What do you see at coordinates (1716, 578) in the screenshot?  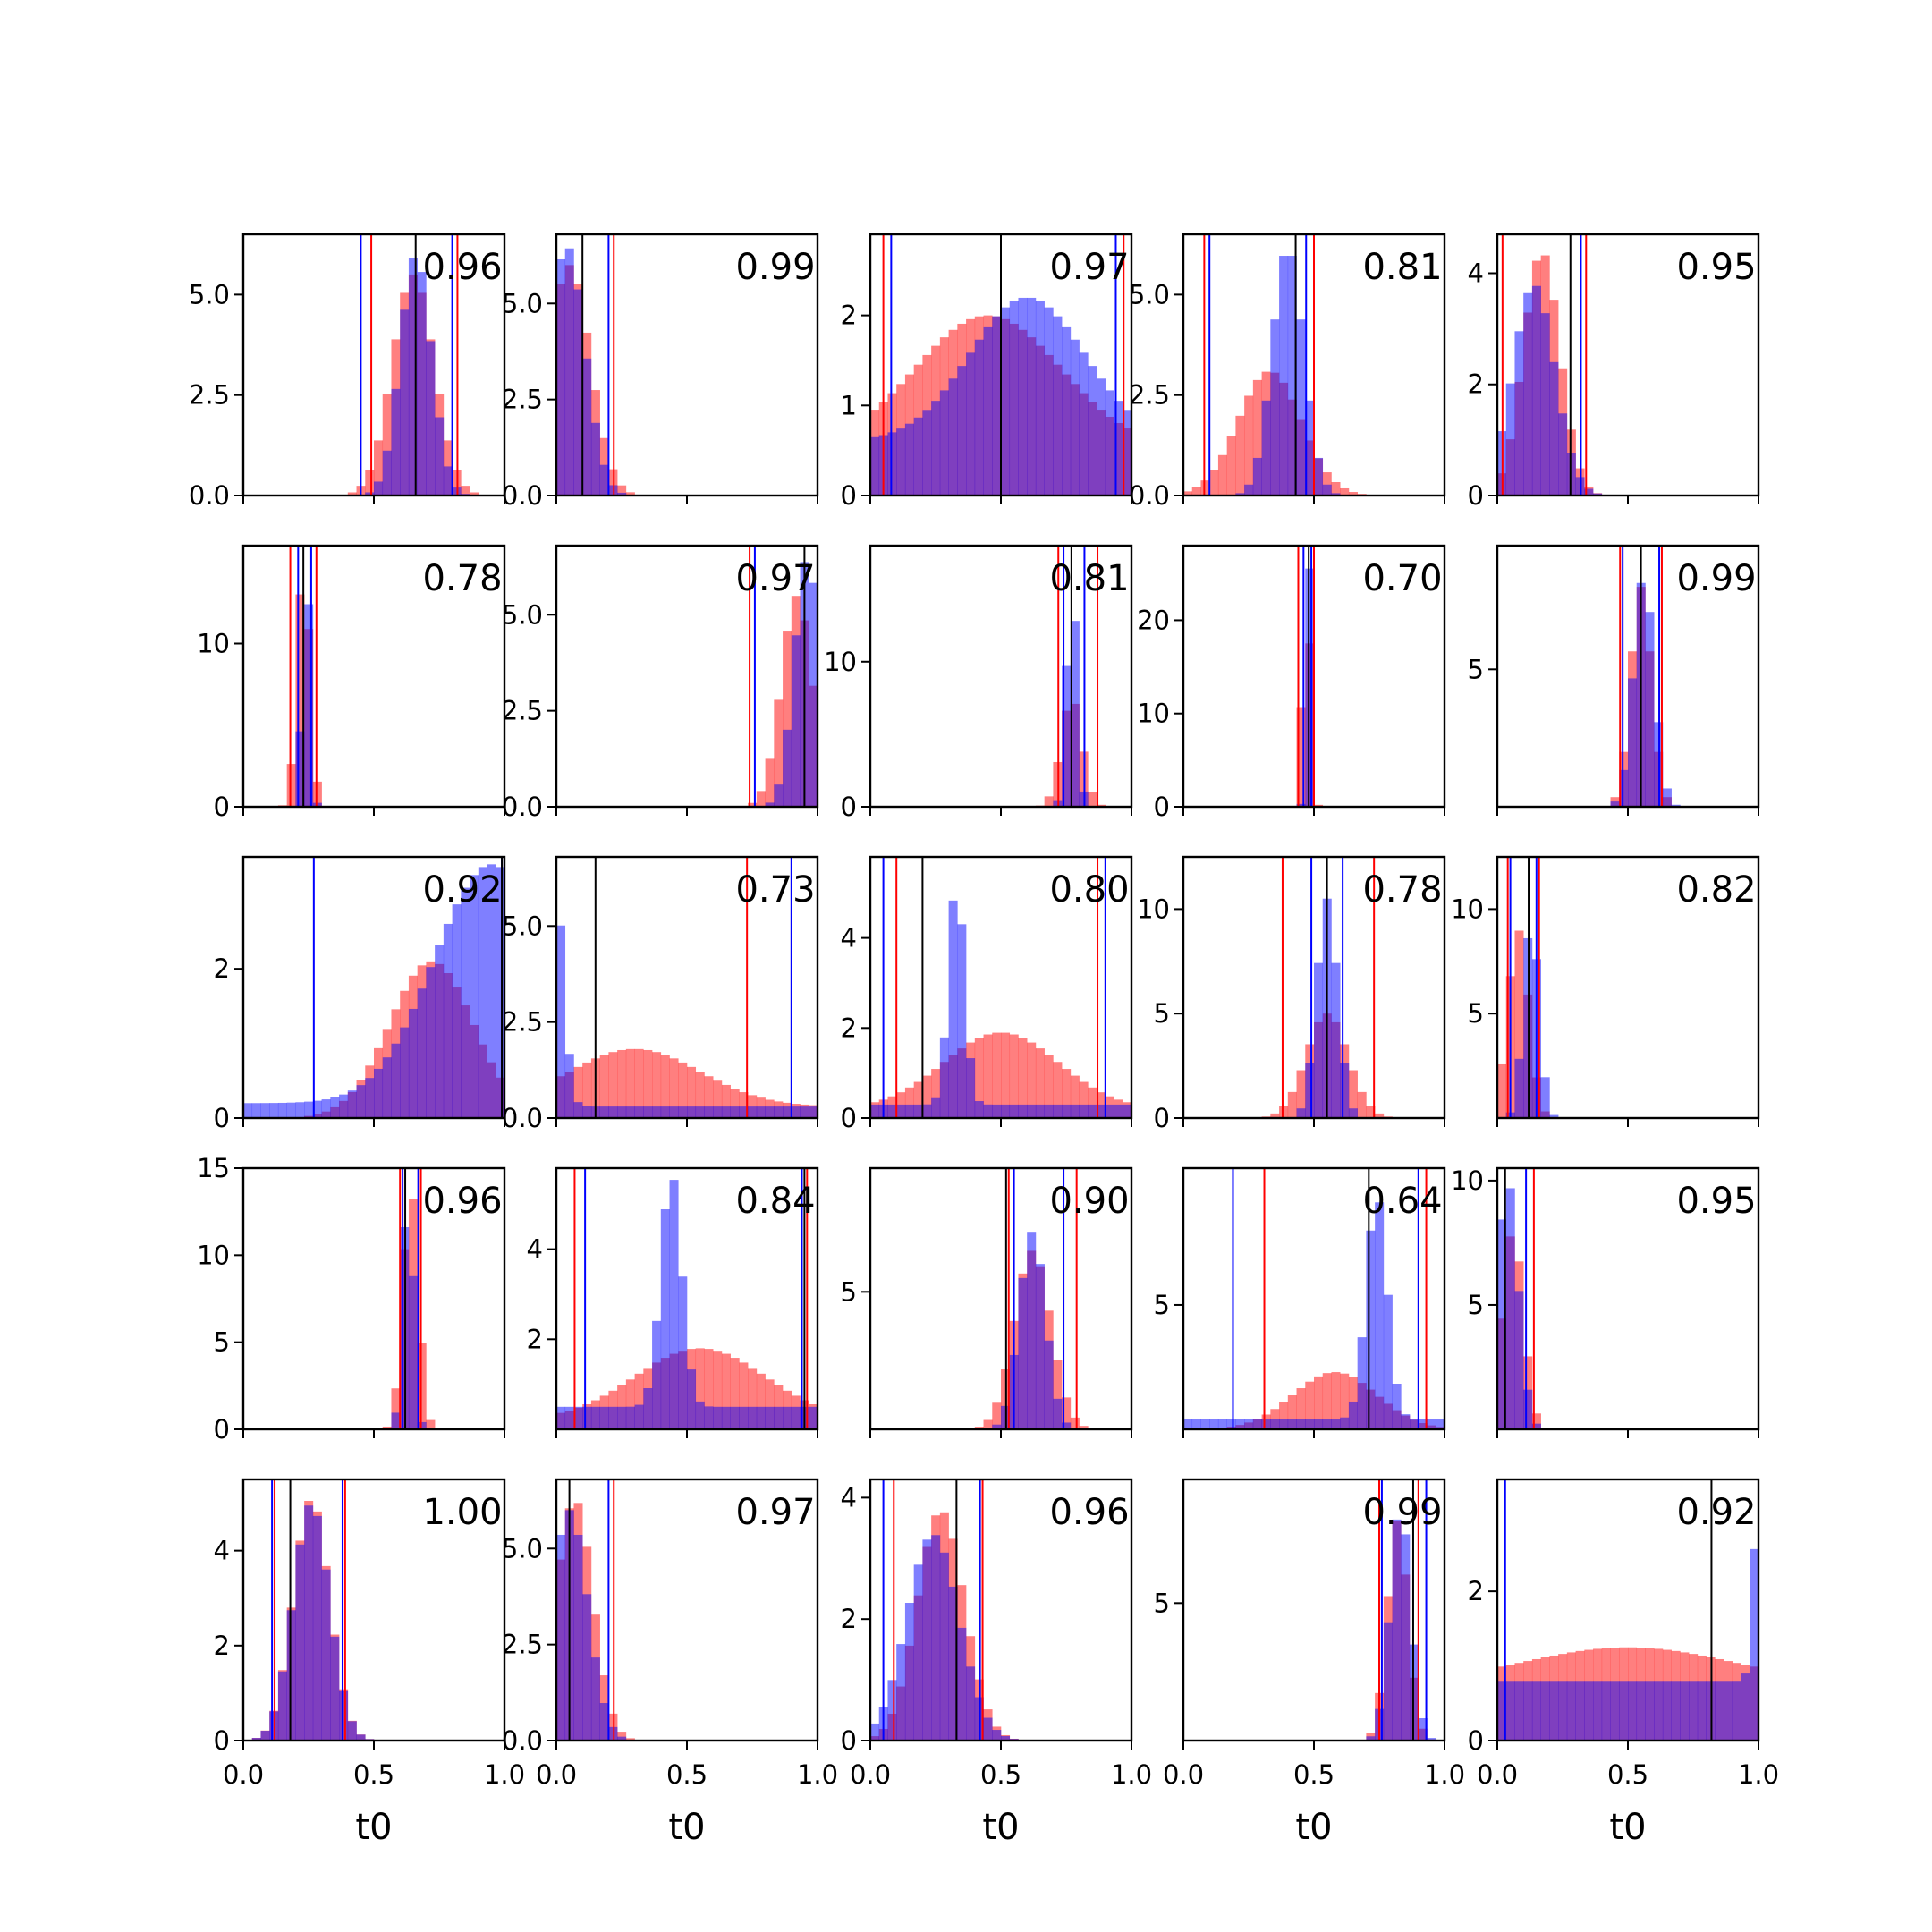 I see `panel-score-label: 0.99` at bounding box center [1716, 578].